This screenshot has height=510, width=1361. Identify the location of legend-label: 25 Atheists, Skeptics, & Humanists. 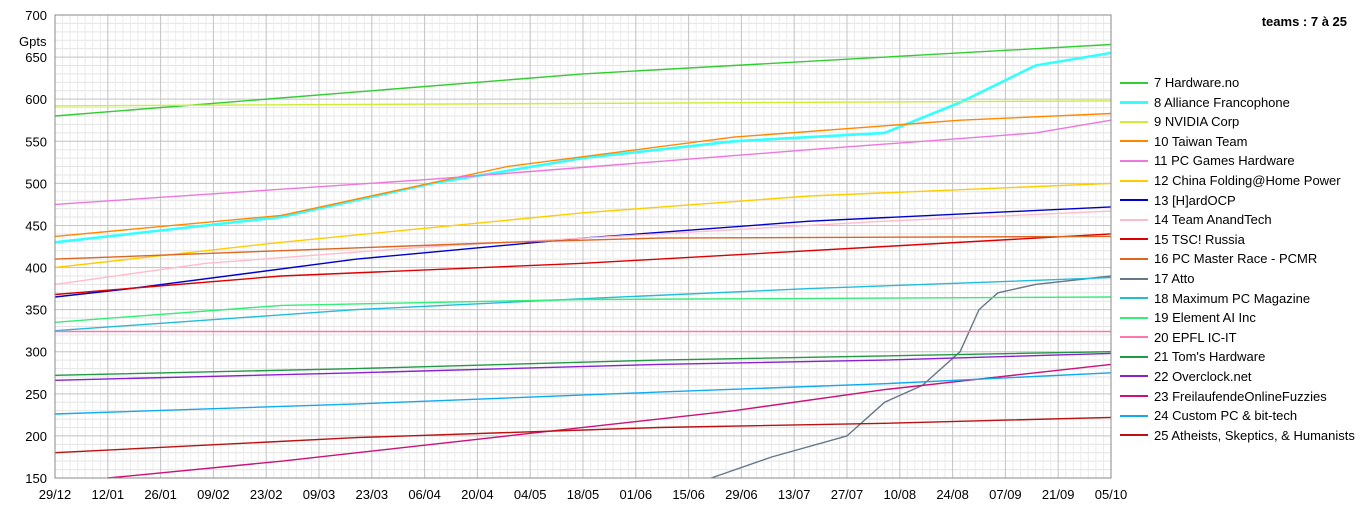
(1254, 435).